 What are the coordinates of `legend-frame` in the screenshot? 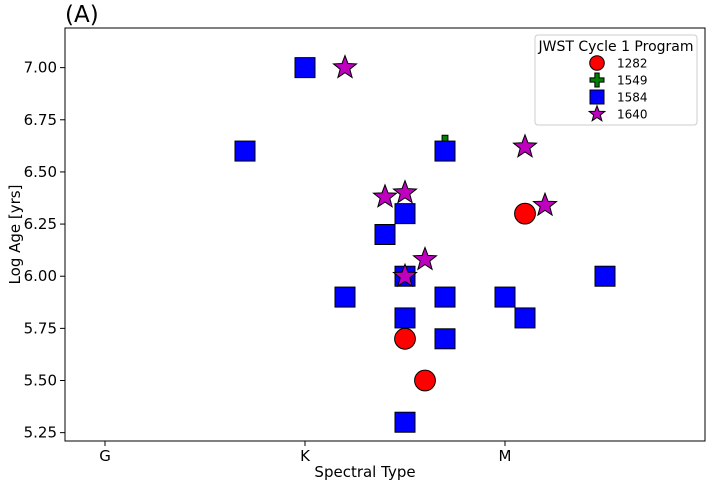 It's located at (616, 80).